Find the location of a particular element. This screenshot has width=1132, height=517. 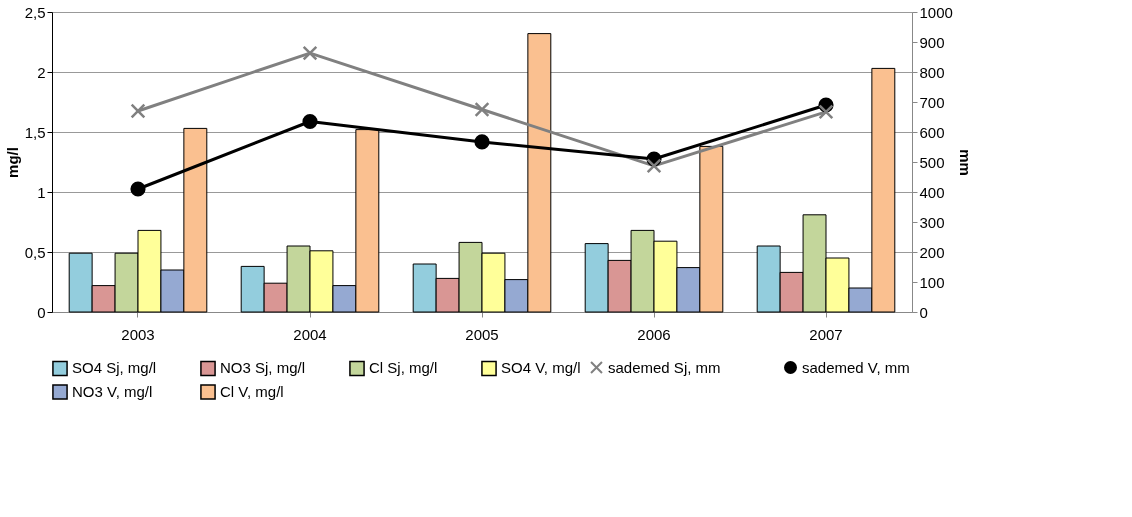

y-tick-label: 1 is located at coordinates (41, 192).